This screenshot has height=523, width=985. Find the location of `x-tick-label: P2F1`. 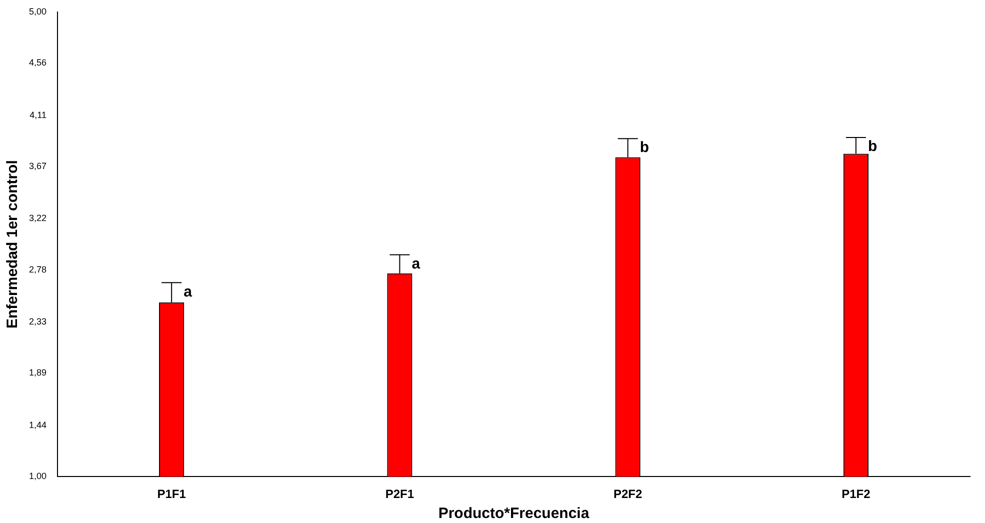

x-tick-label: P2F1 is located at coordinates (399, 494).